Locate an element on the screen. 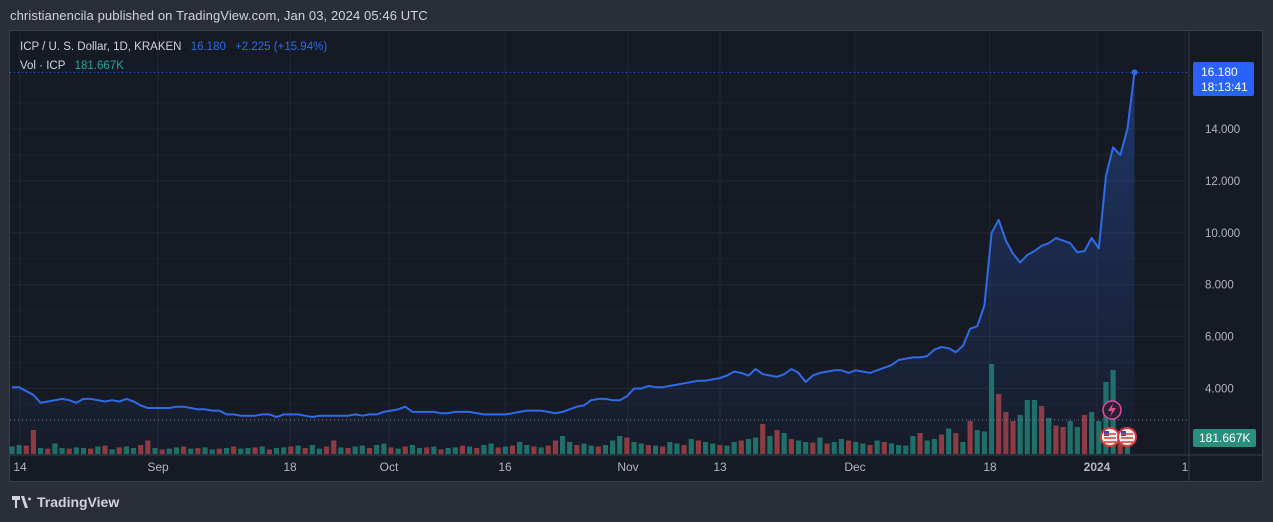  y-tick-label: 12.000 is located at coordinates (1222, 182).